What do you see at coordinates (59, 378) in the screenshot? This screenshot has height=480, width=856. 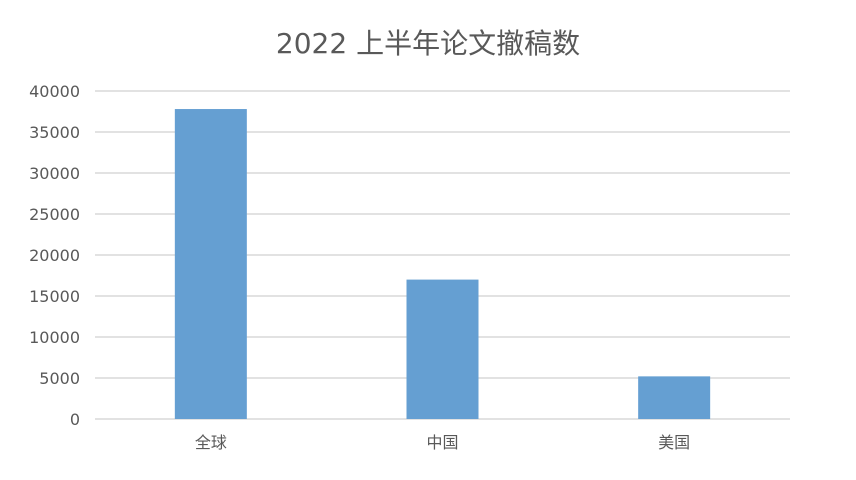 I see `y-tick-label: 5000` at bounding box center [59, 378].